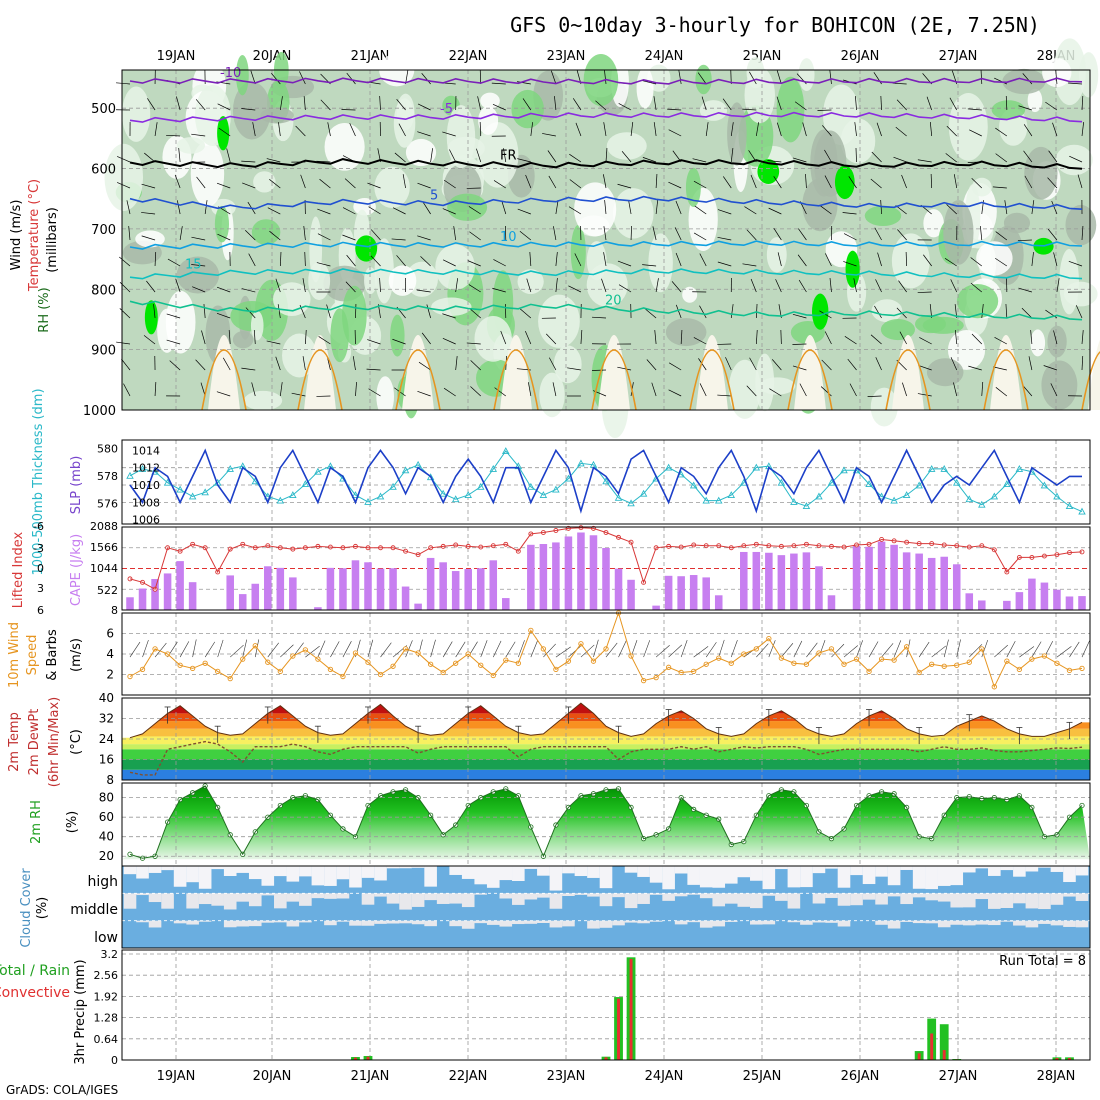 The width and height of the screenshot is (1100, 1100). What do you see at coordinates (130, 854) in the screenshot?
I see `rh-point` at bounding box center [130, 854].